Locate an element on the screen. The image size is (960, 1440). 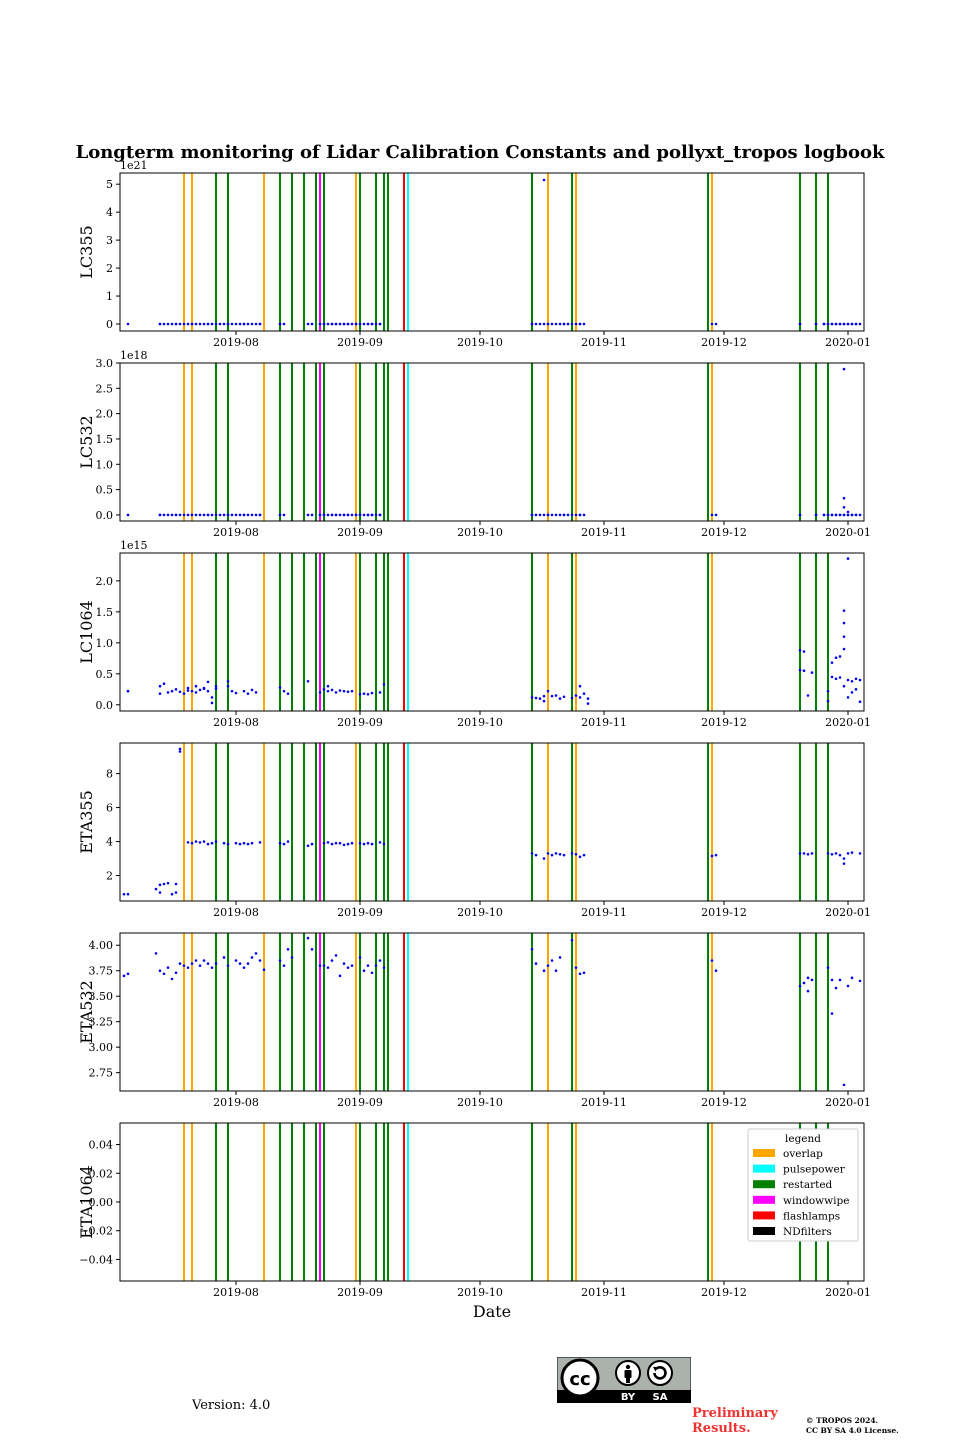
y-tick-label: 4.00 is located at coordinates (101, 945).